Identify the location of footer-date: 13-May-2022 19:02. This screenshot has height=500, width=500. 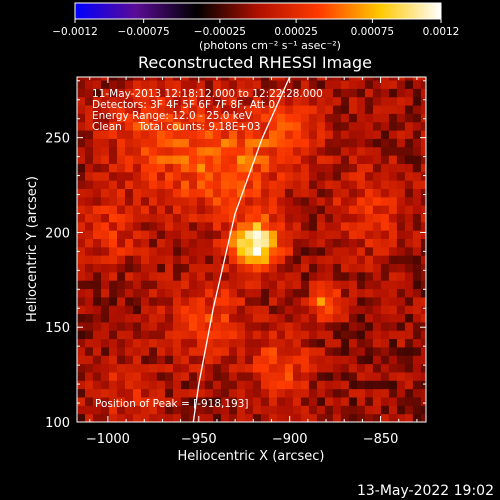
(425, 491).